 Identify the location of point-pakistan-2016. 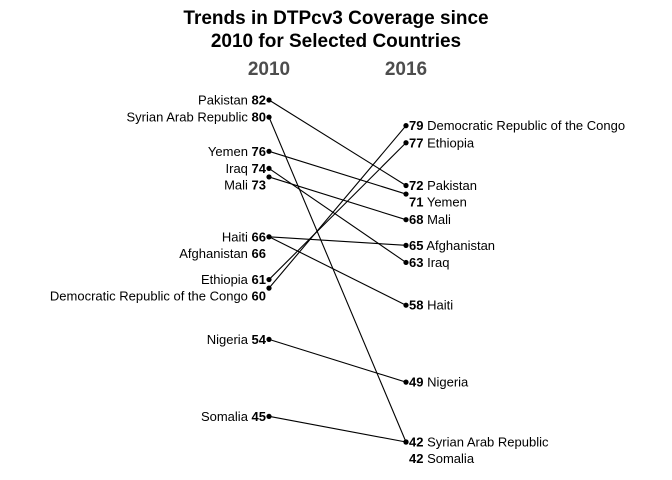
(406, 185).